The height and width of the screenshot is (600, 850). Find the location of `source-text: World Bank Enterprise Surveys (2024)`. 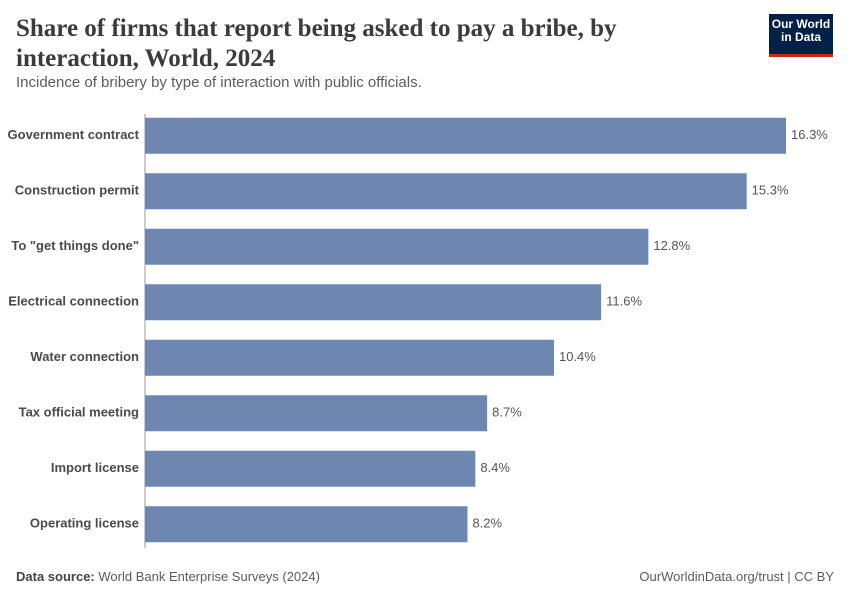

source-text: World Bank Enterprise Surveys (2024) is located at coordinates (209, 576).